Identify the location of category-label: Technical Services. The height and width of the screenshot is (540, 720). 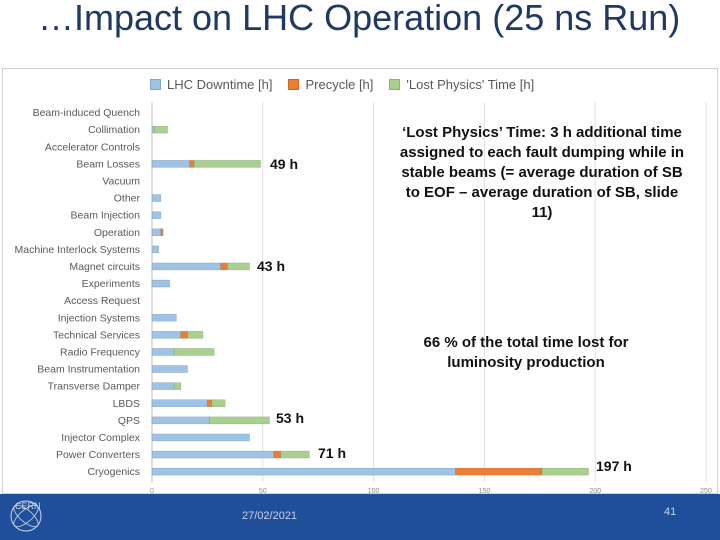
(96, 335).